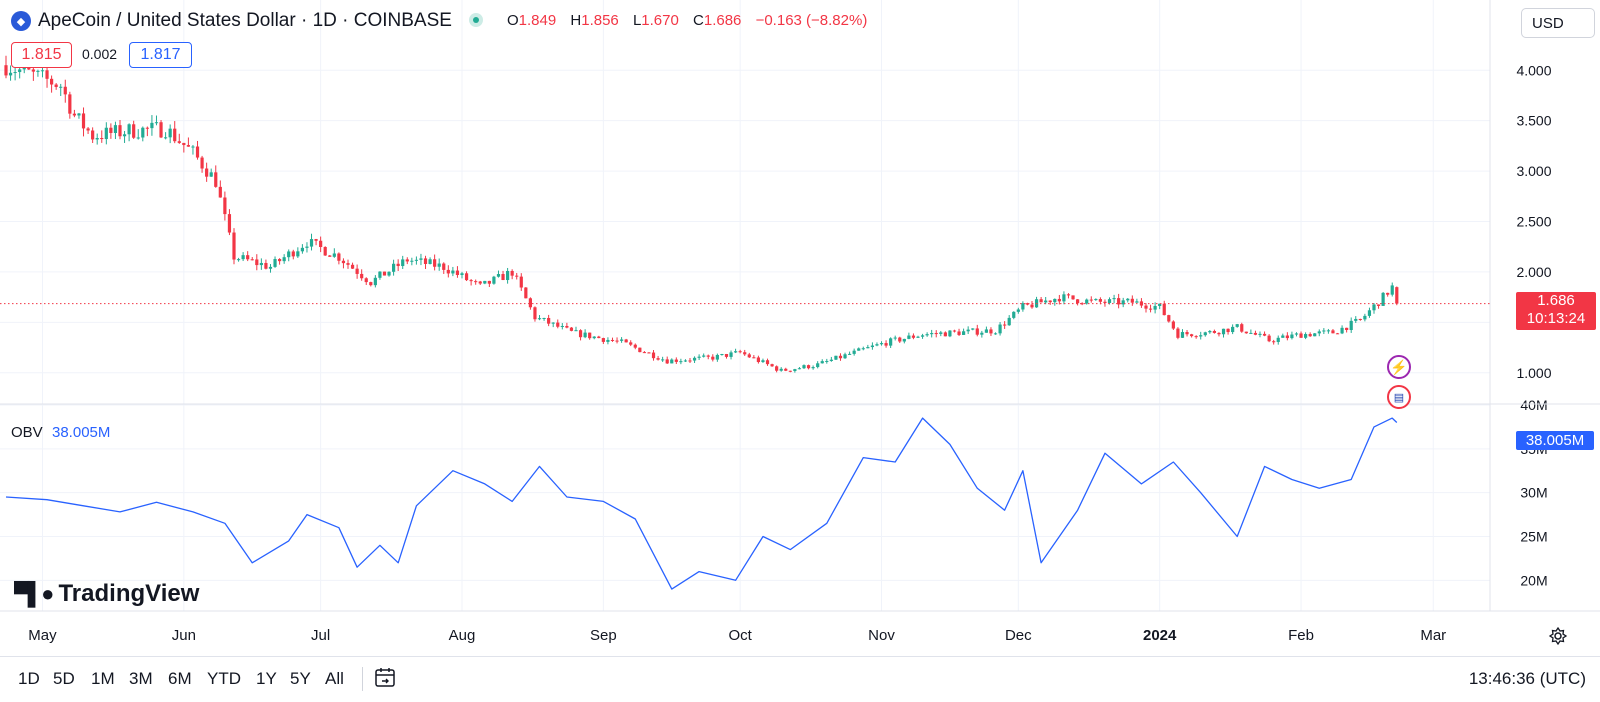 Image resolution: width=1600 pixels, height=702 pixels. Describe the element at coordinates (106, 594) in the screenshot. I see `tradingview-watermark: ▀▌● TradingView` at that location.